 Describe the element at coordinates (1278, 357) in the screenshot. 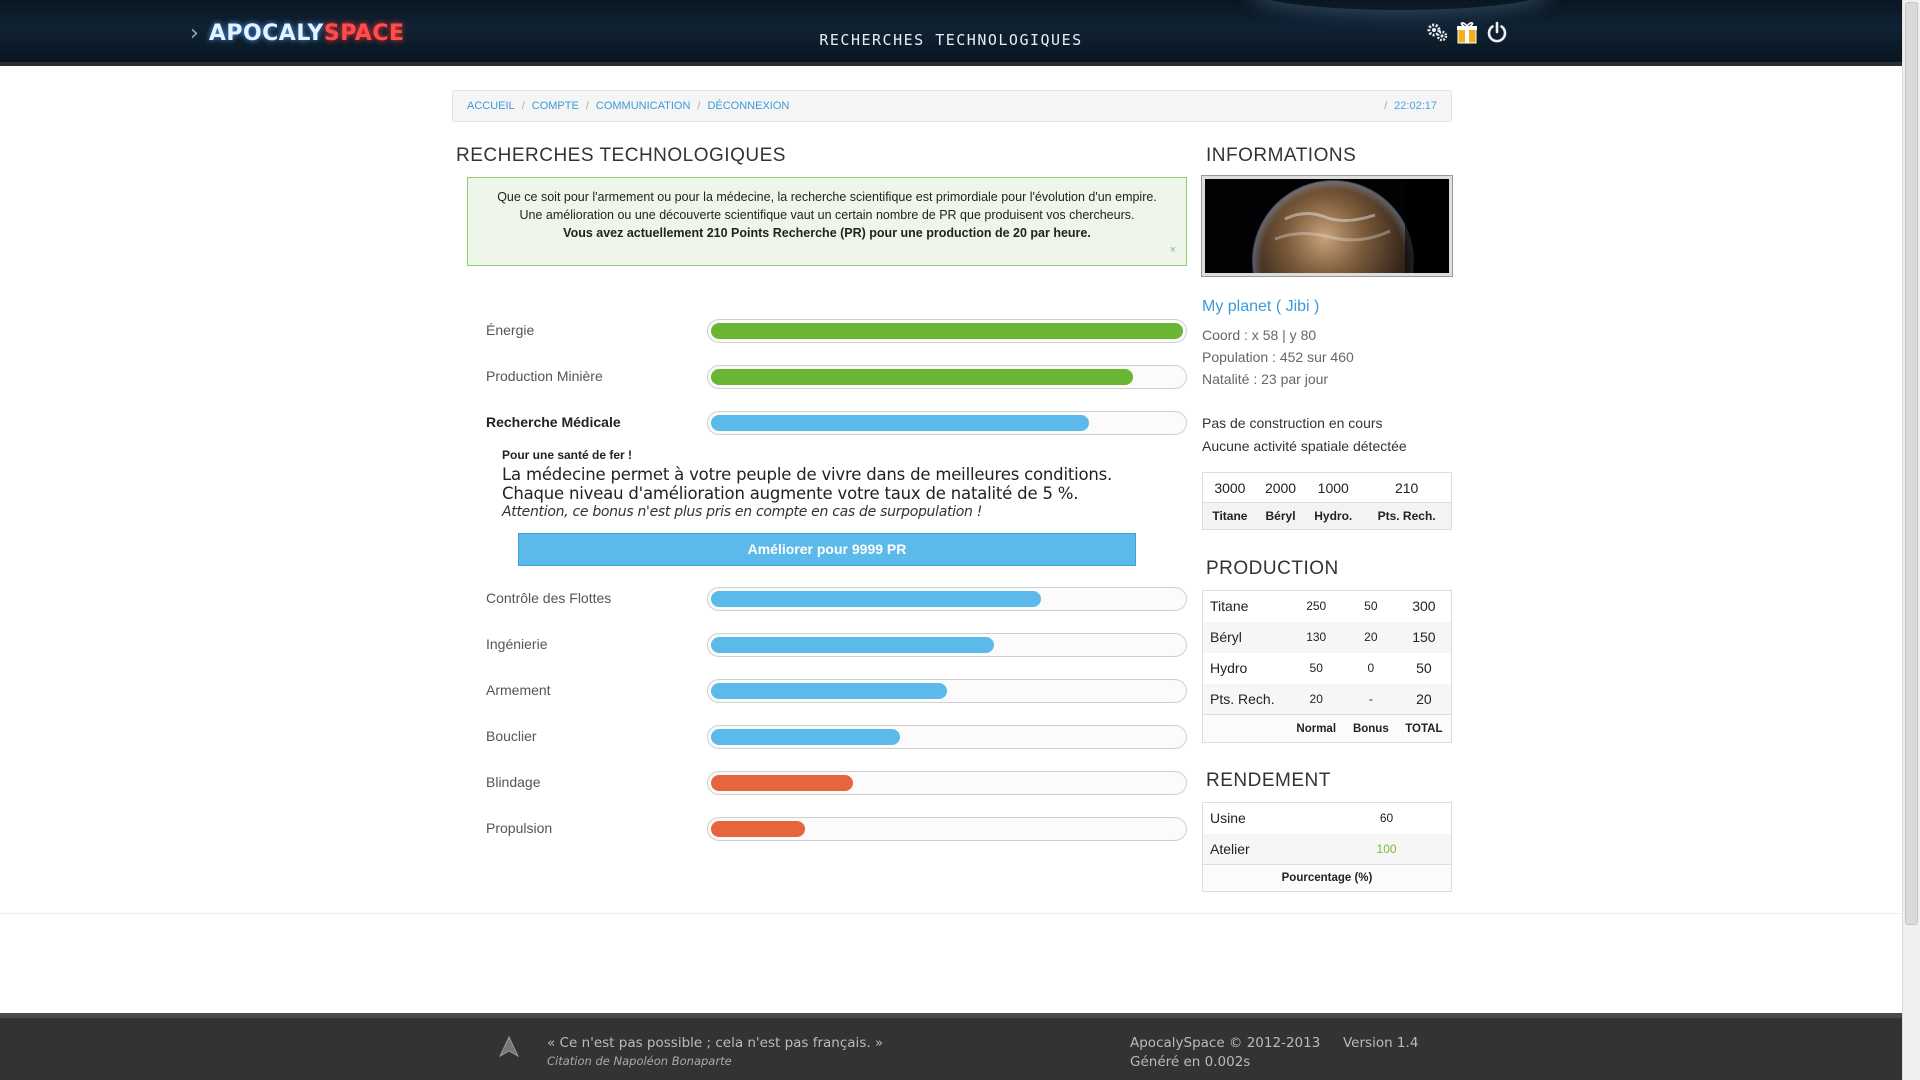

I see `planet-population: Population : 452 sur 460` at that location.